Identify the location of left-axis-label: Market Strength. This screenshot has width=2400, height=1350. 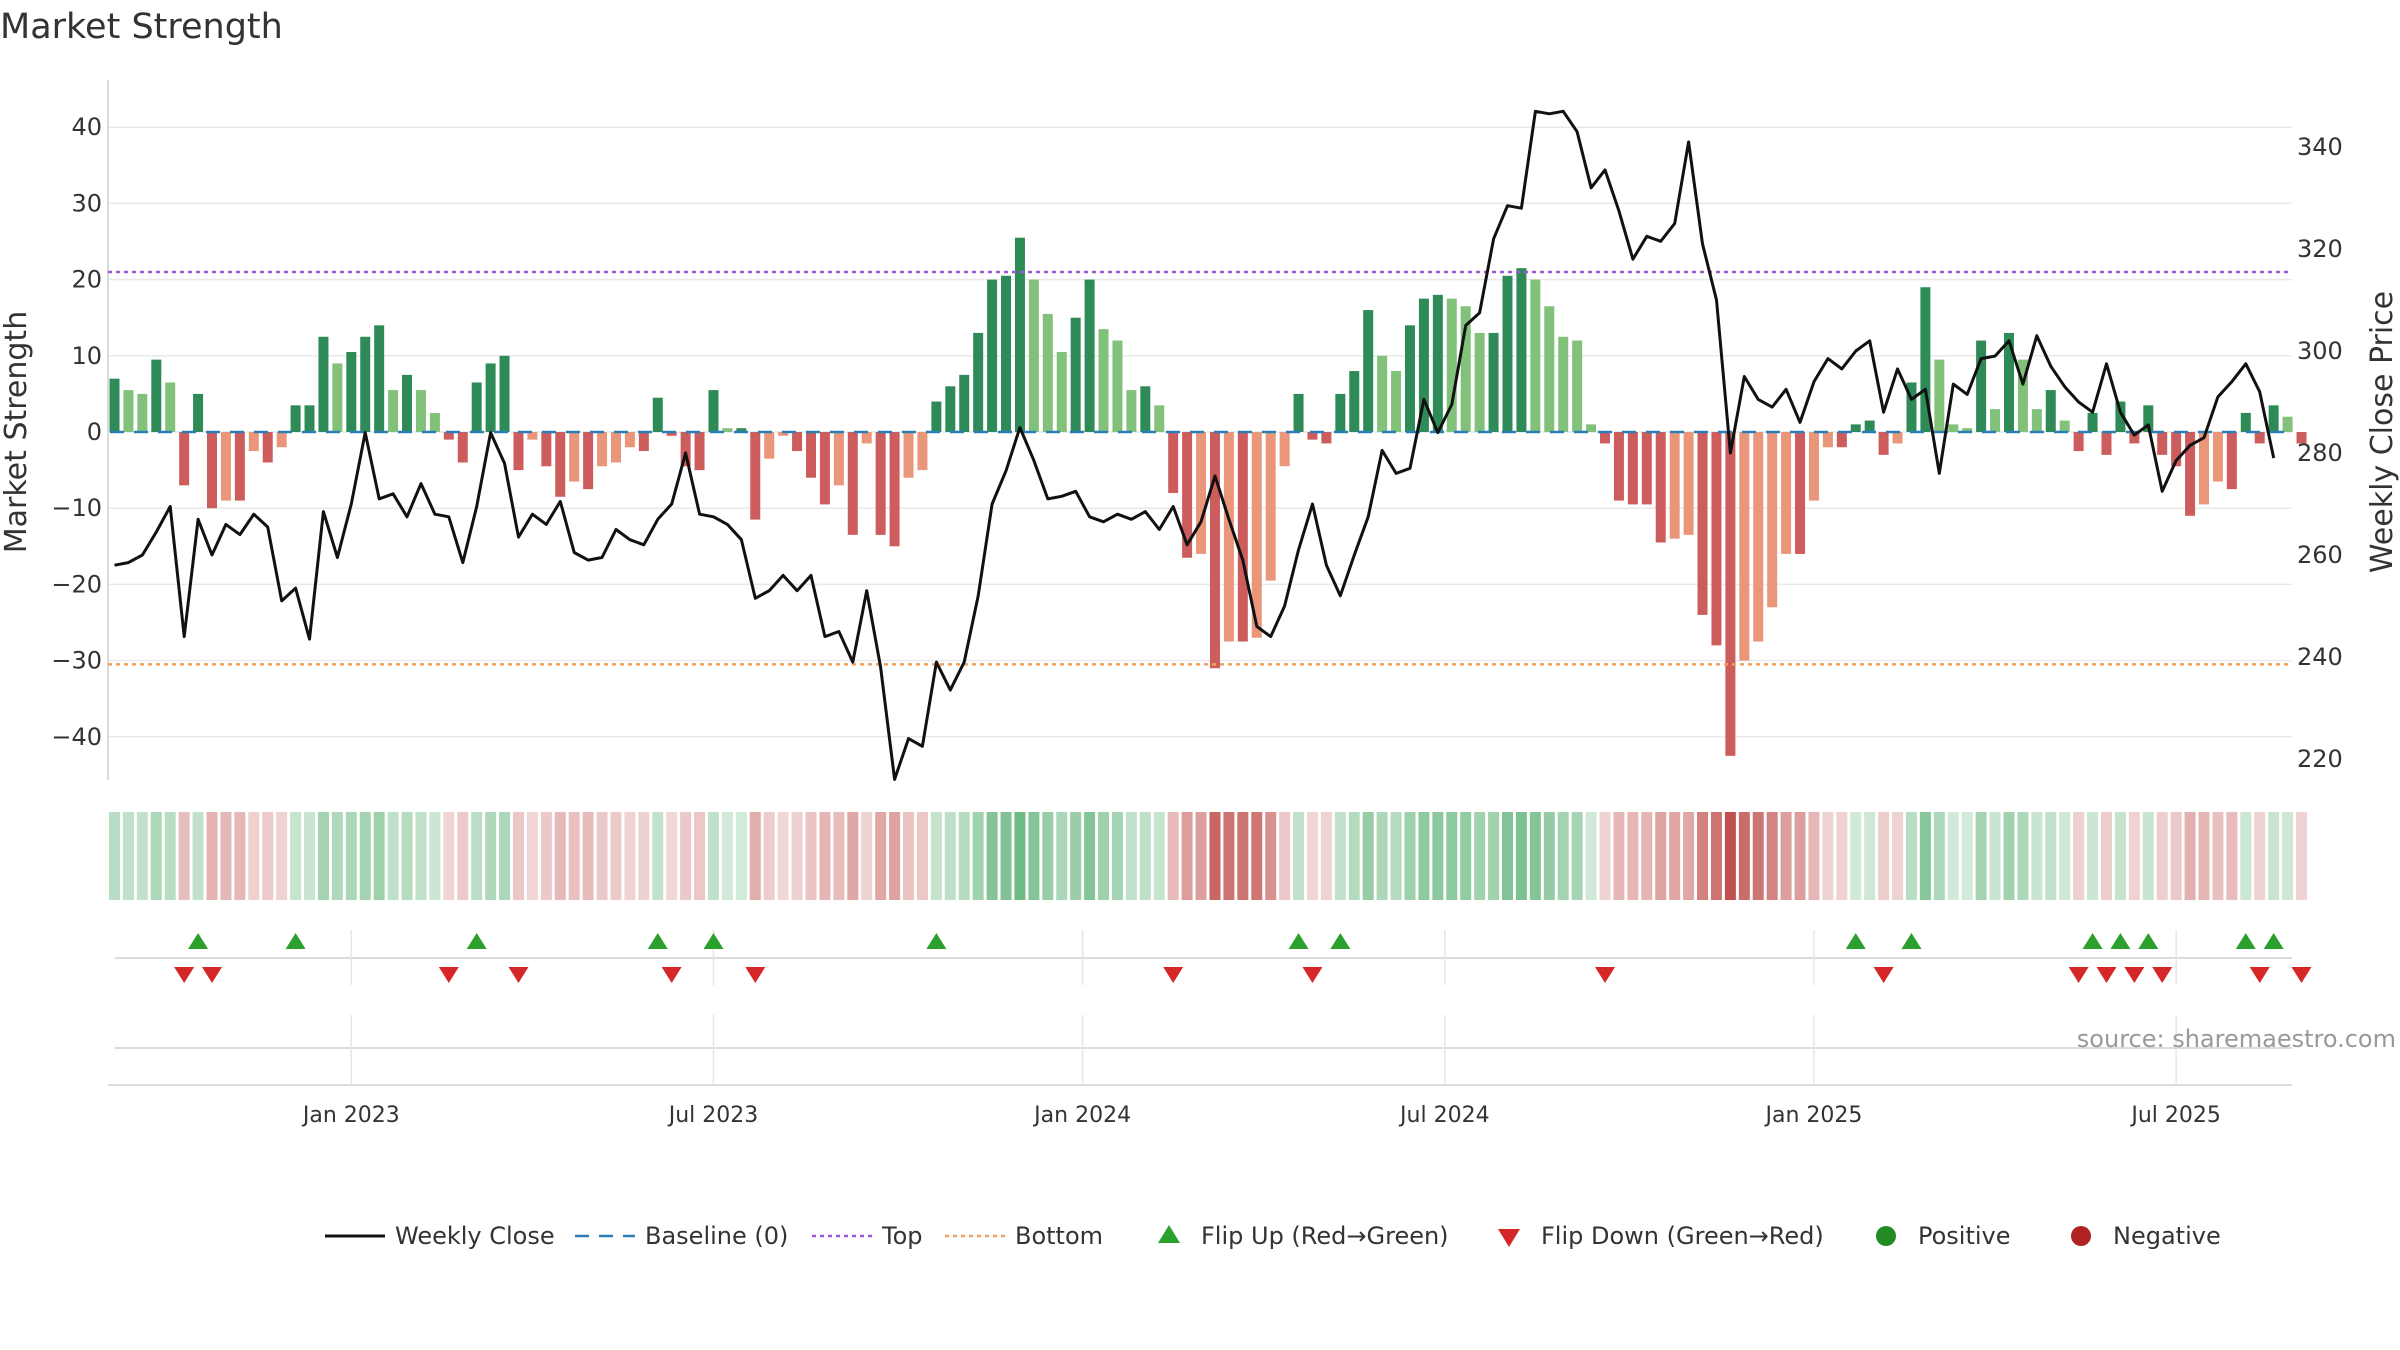
(17, 432).